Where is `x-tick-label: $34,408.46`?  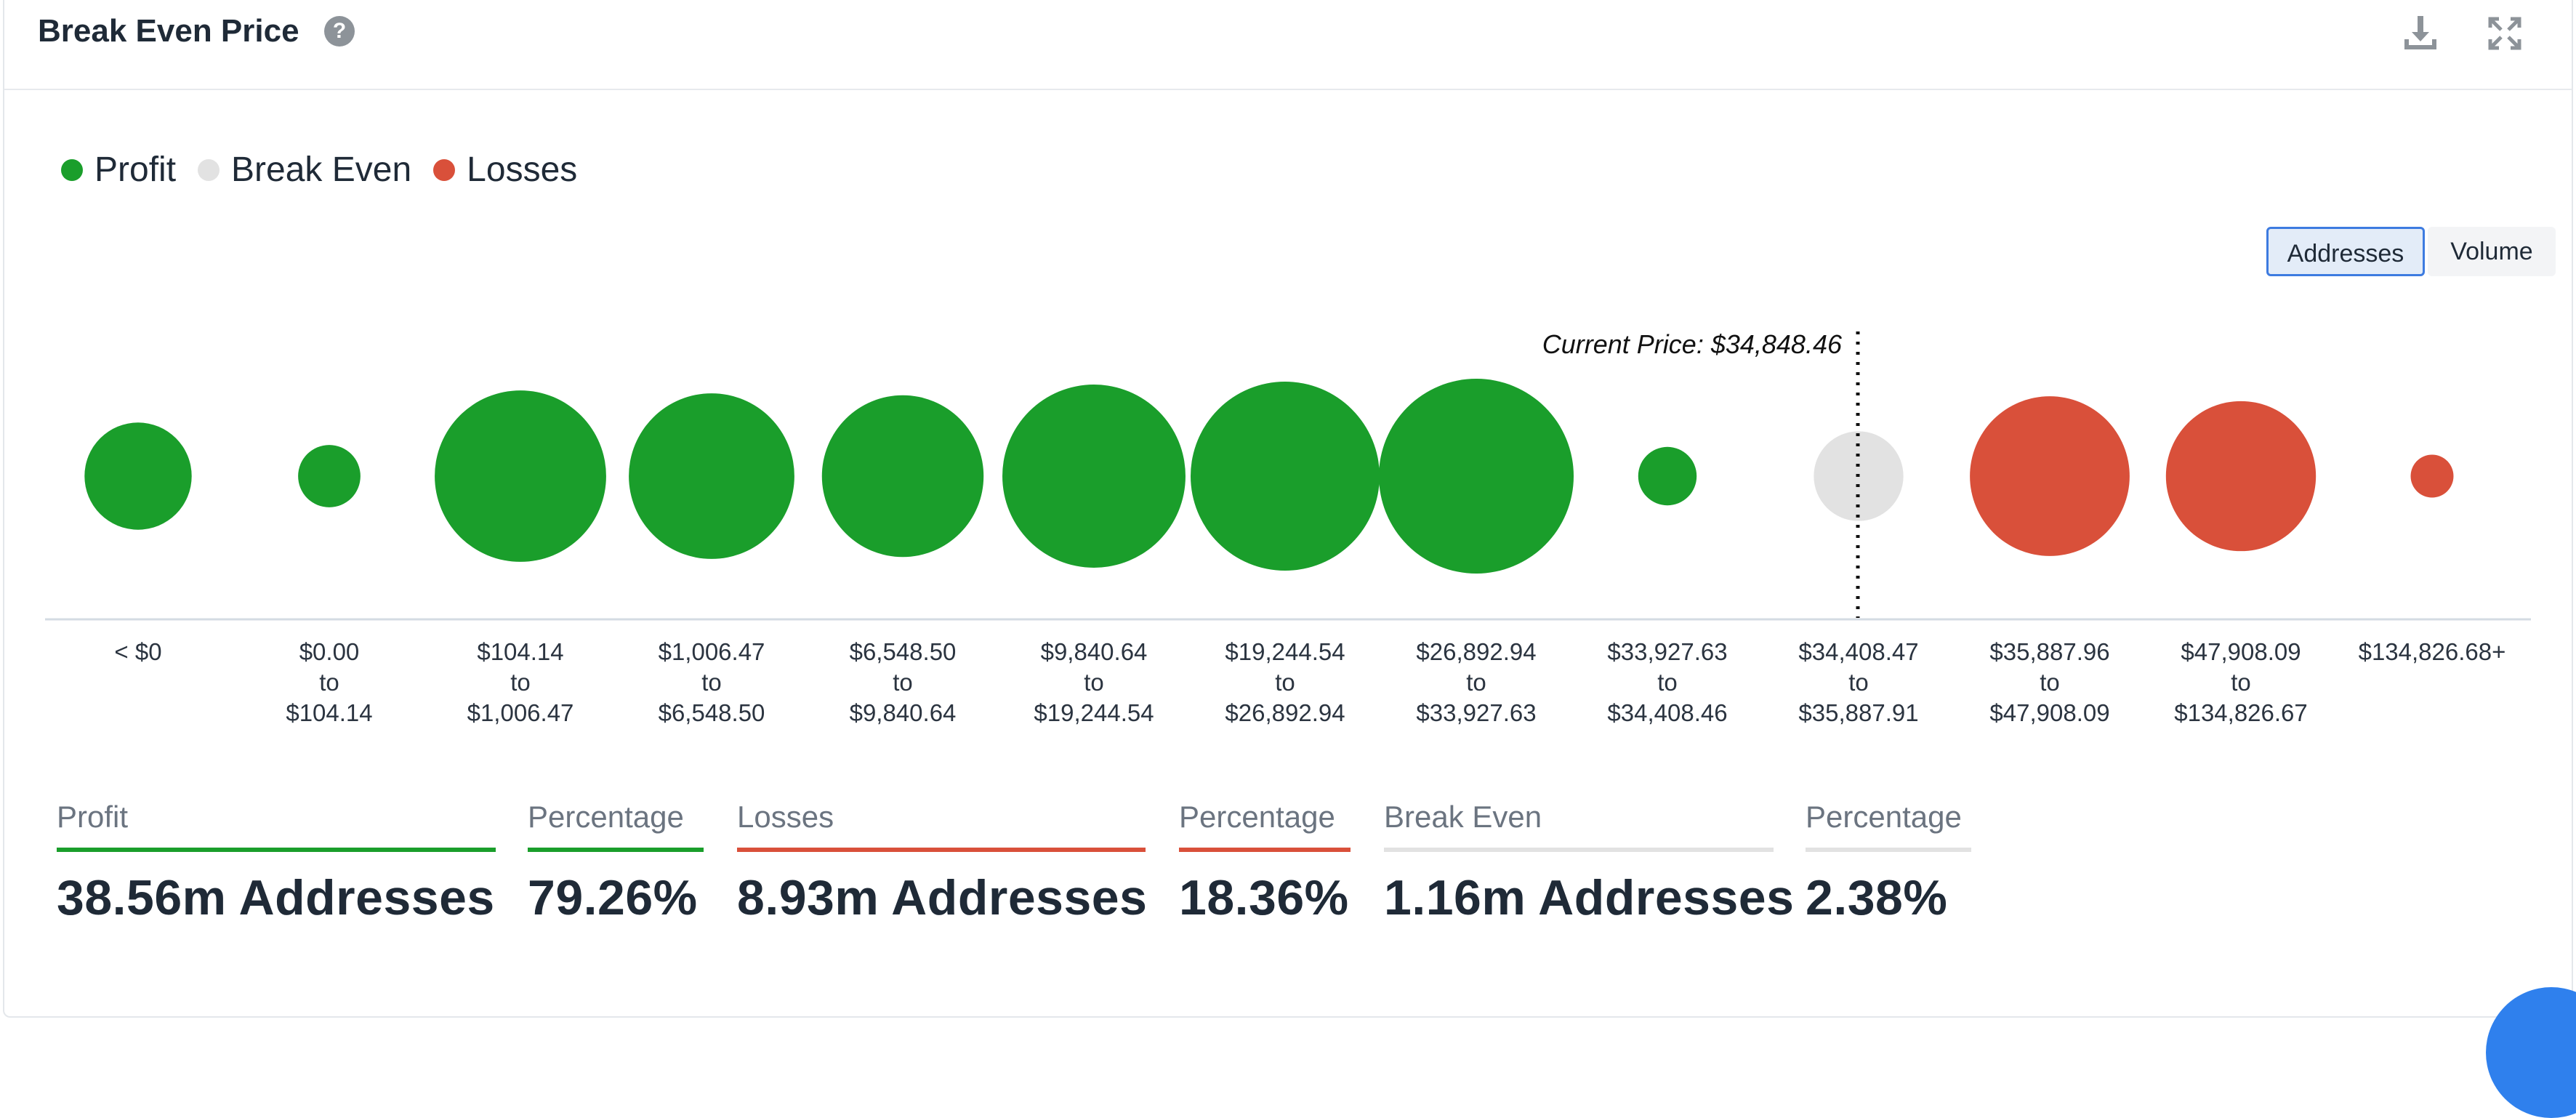 x-tick-label: $34,408.46 is located at coordinates (1667, 712).